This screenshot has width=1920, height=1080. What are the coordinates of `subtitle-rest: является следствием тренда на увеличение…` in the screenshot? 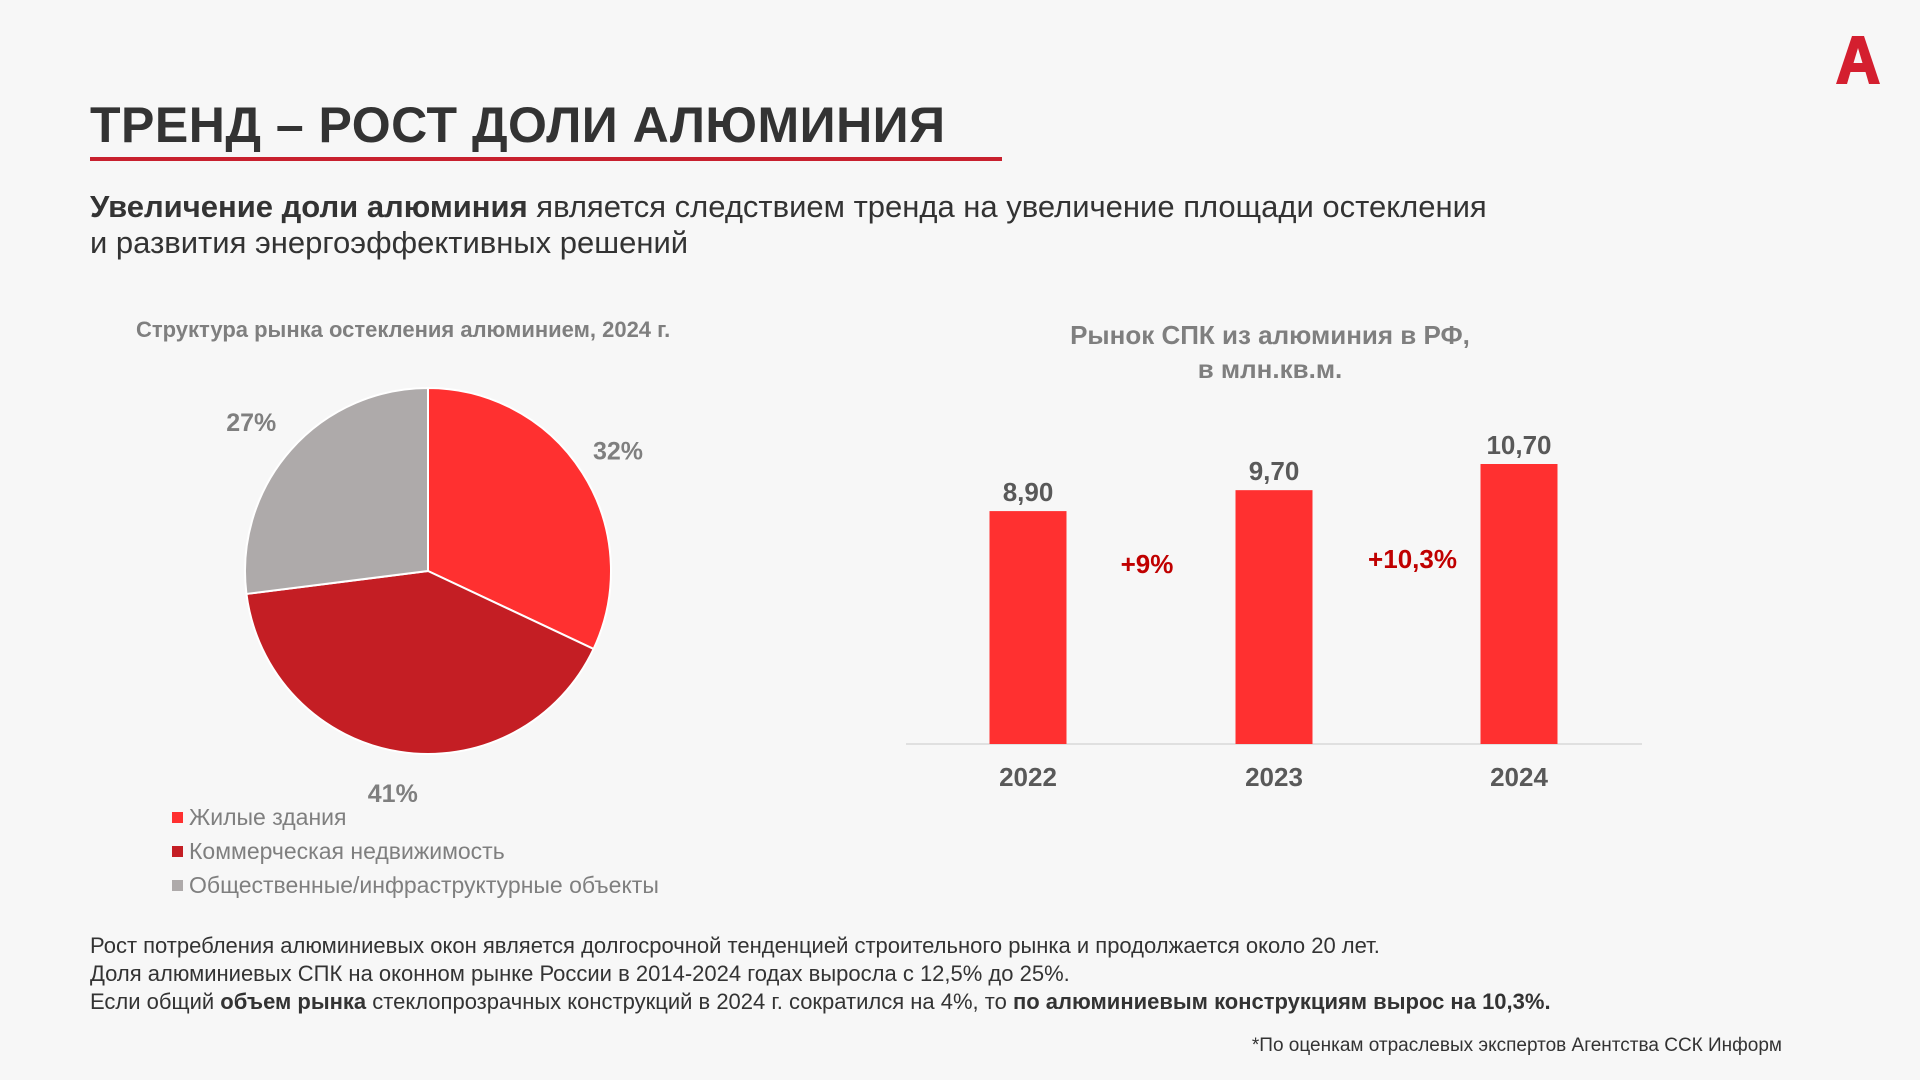 It's located at (1007, 206).